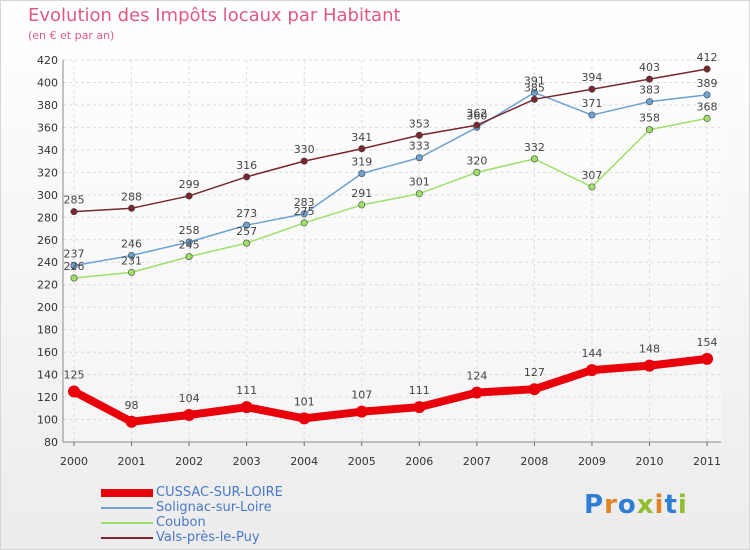 The image size is (750, 550). I want to click on x-tick-label: 2005, so click(362, 461).